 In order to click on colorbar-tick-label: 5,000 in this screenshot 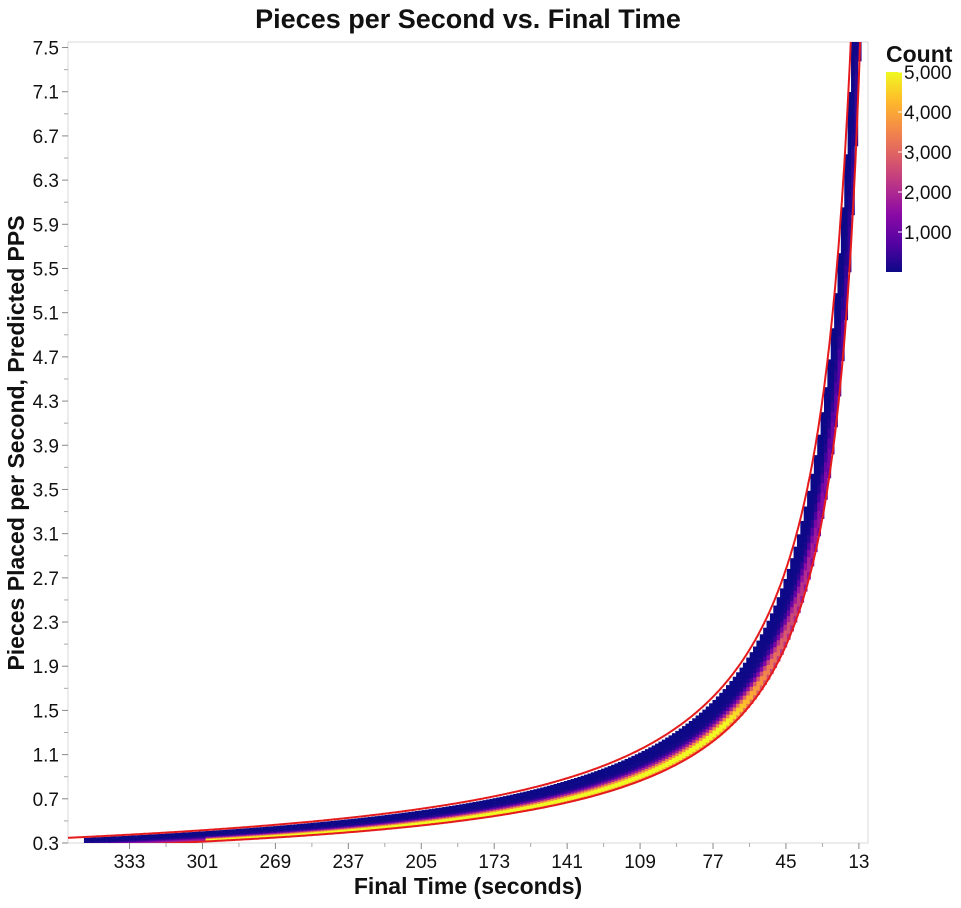, I will do `click(928, 73)`.